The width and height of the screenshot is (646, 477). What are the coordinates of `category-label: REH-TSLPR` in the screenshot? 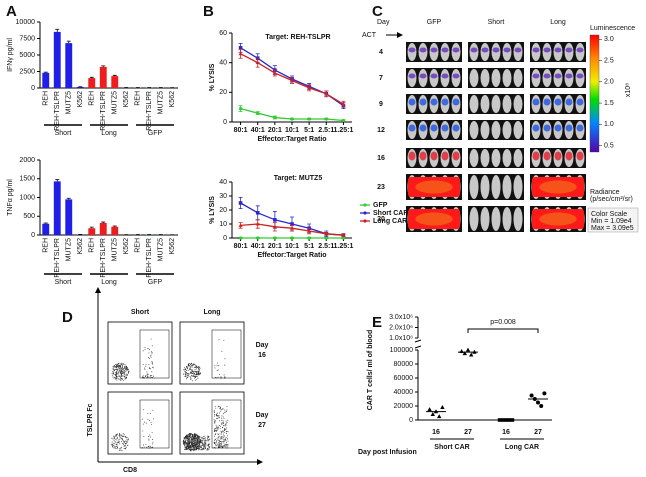 It's located at (57, 258).